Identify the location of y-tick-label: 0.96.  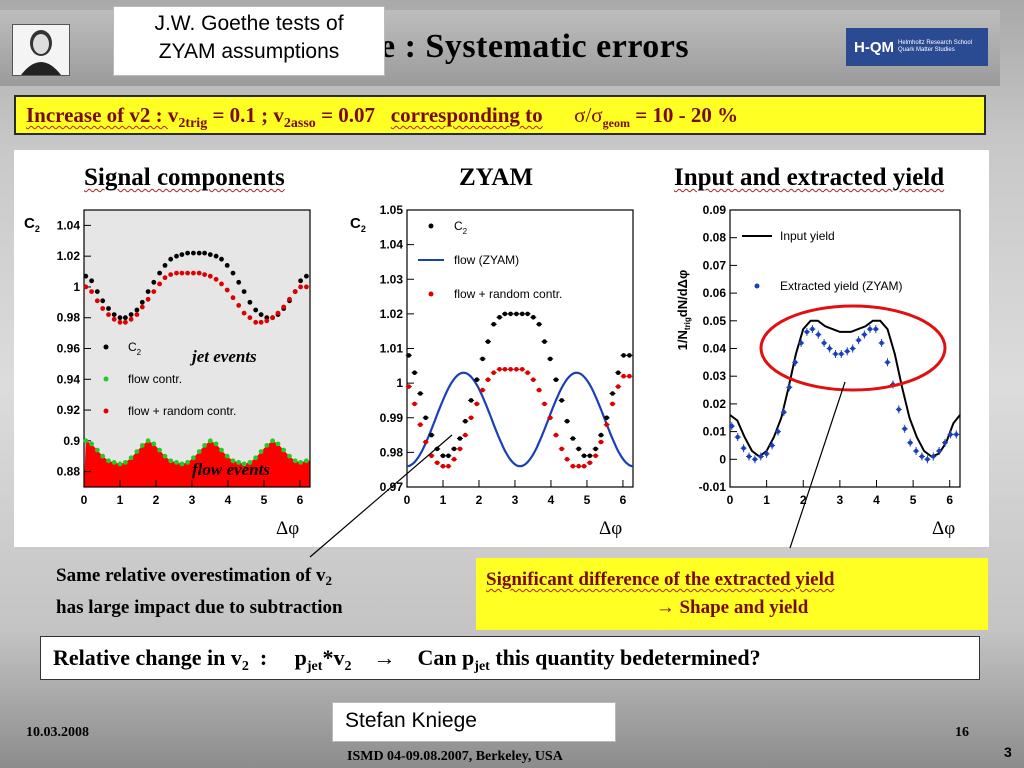
(69, 349).